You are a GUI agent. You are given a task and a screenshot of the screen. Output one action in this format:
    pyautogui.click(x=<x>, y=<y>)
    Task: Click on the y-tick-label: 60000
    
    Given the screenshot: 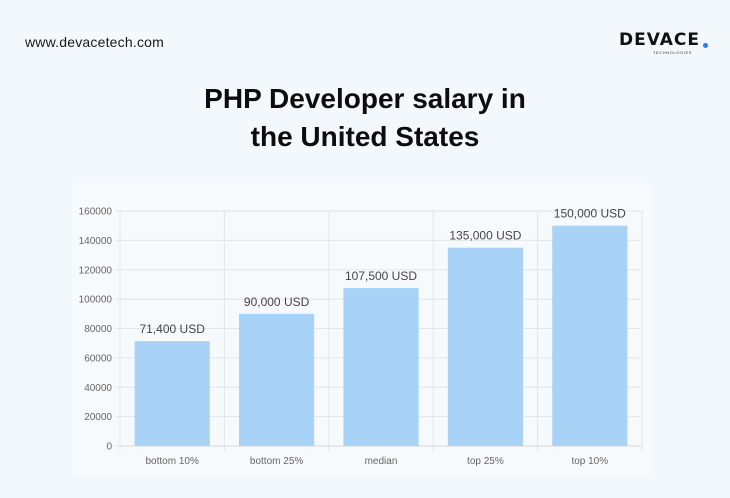 What is the action you would take?
    pyautogui.click(x=98, y=358)
    